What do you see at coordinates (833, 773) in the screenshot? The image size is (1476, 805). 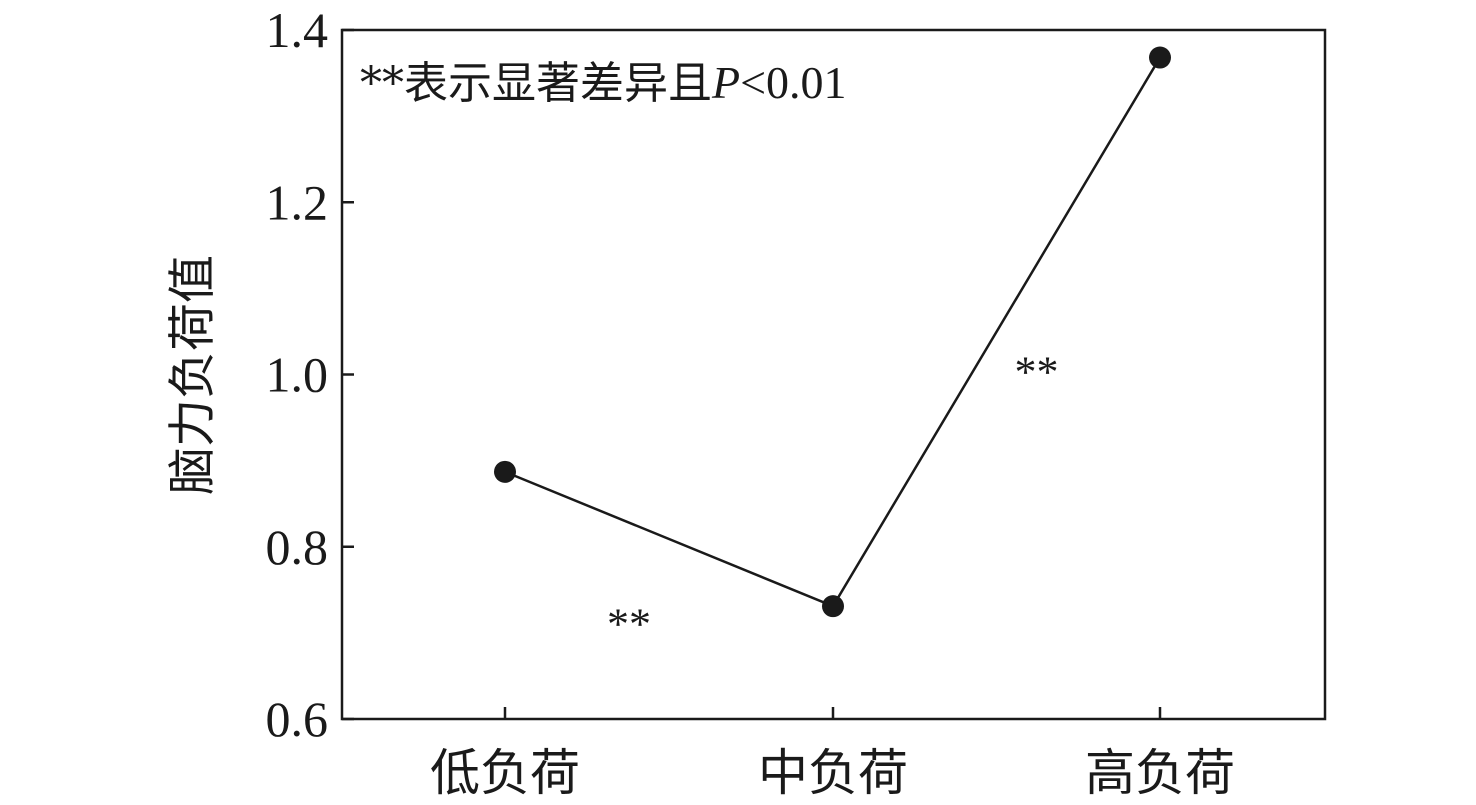 I see `x-tick-label: 中负荷` at bounding box center [833, 773].